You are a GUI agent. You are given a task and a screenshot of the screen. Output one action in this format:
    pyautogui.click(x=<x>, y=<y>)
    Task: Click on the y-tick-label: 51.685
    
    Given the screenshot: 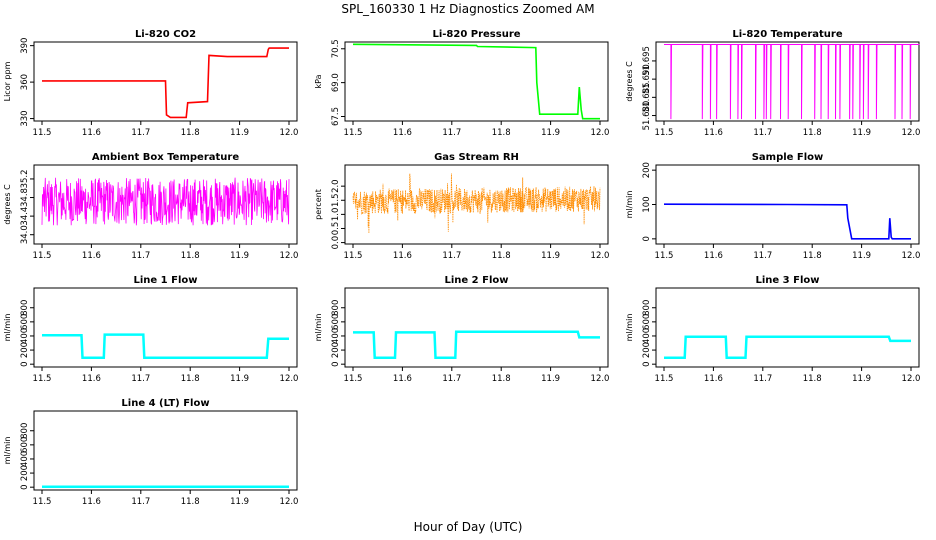 What is the action you would take?
    pyautogui.click(x=647, y=97)
    